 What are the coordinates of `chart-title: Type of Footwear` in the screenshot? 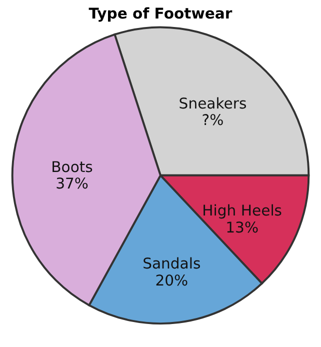 It's located at (160, 13).